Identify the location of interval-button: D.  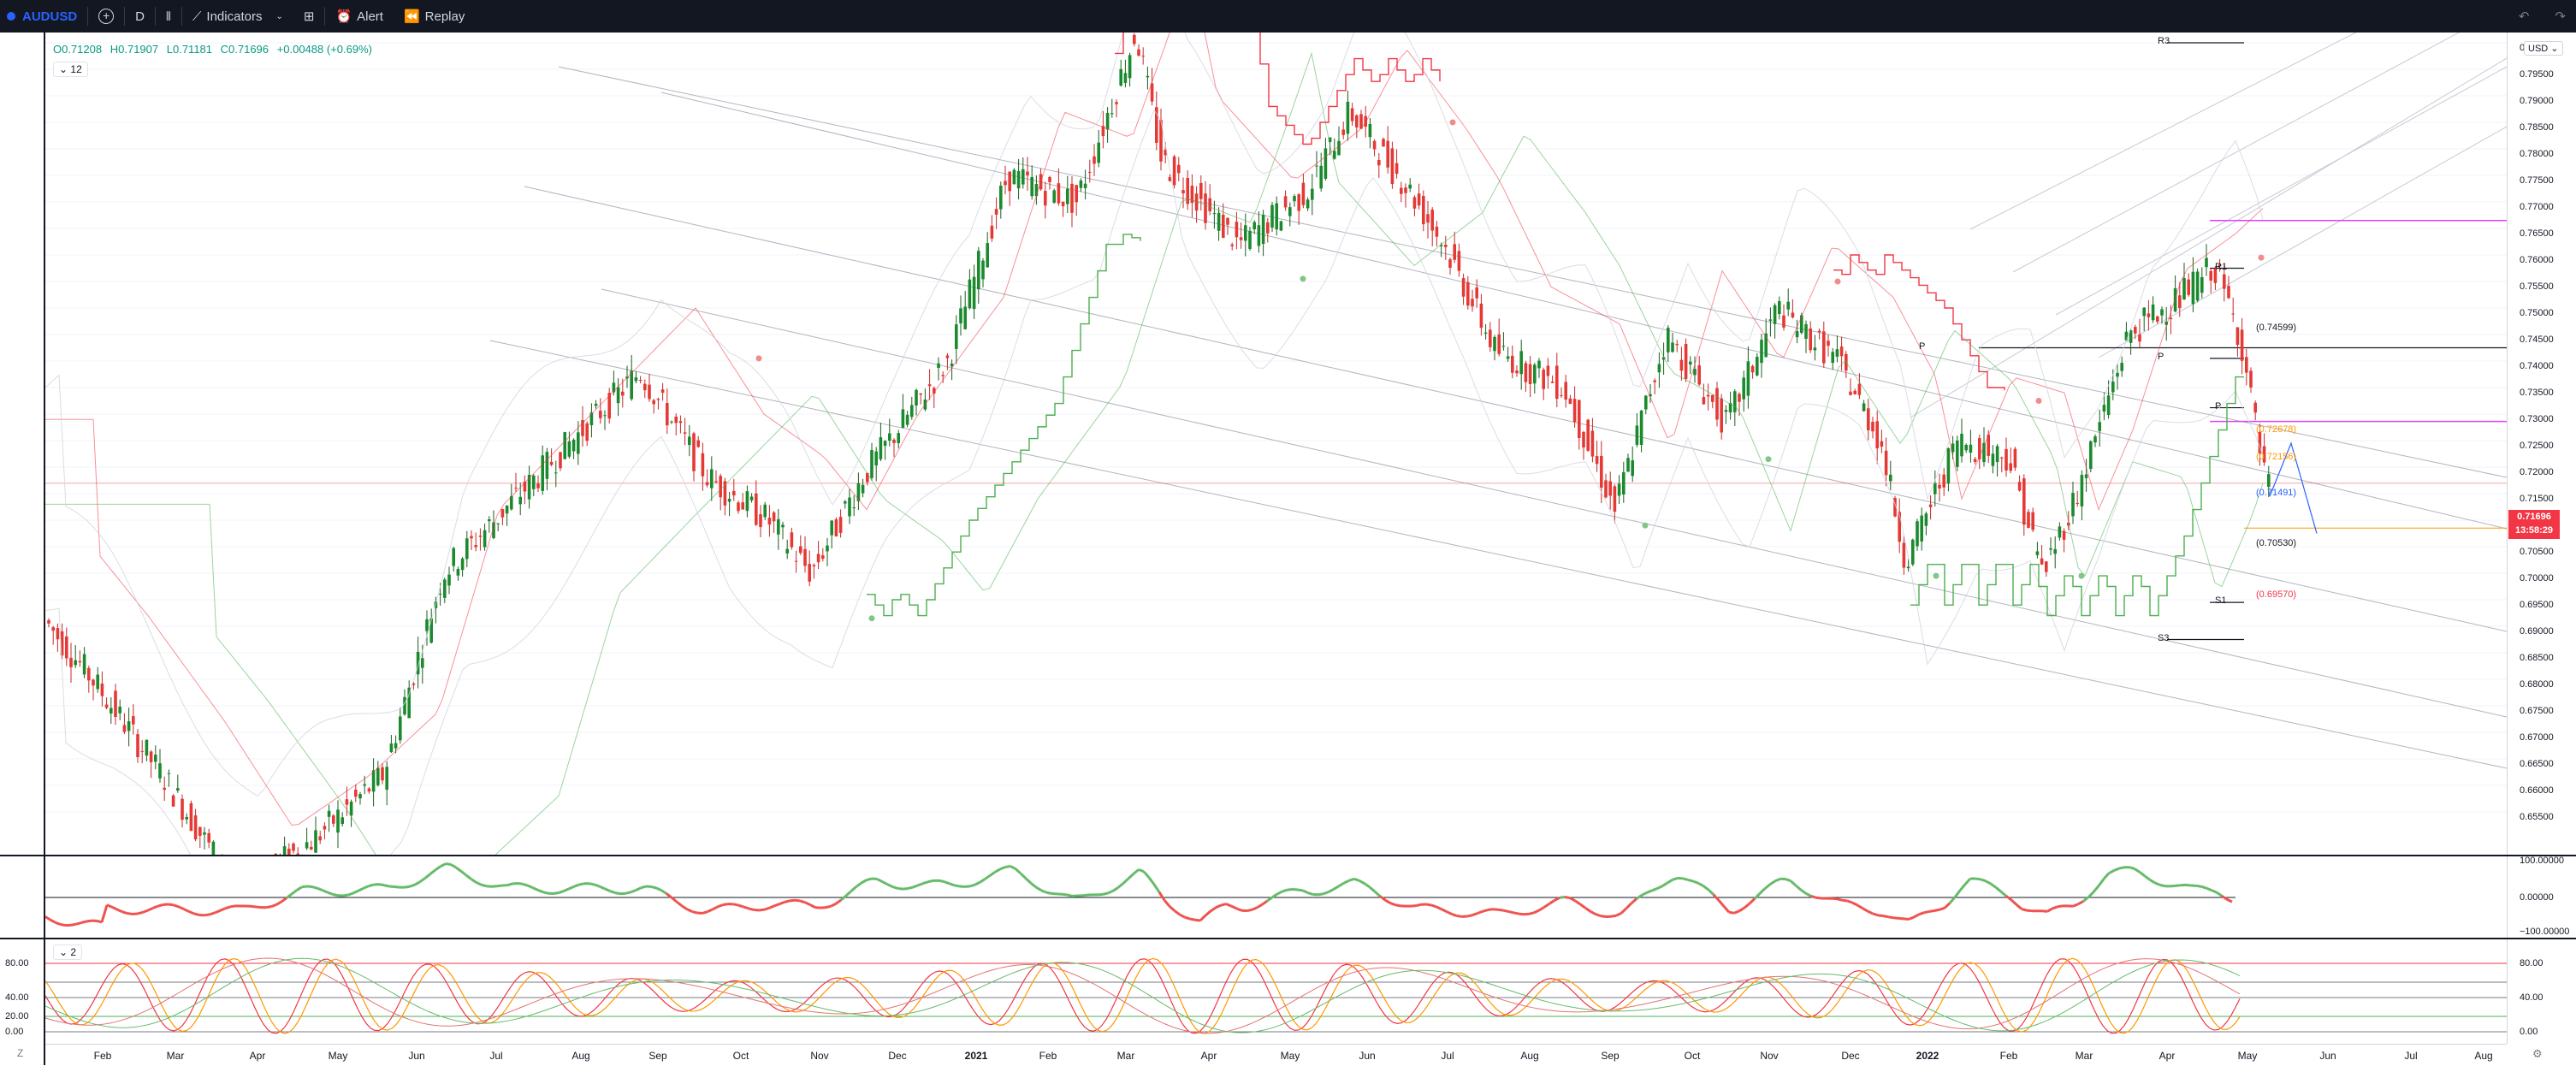
(140, 16).